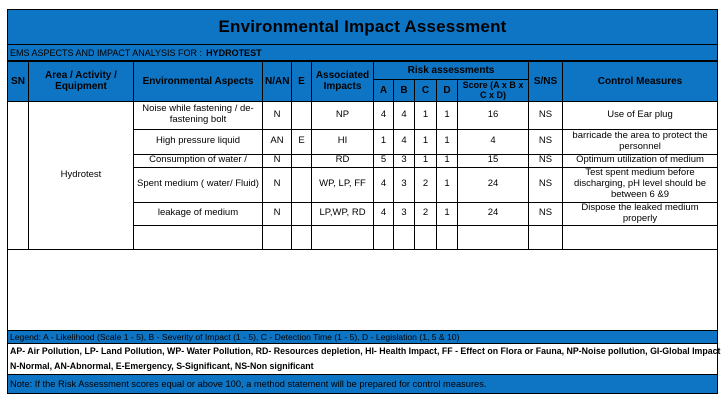  I want to click on col-header-b: B, so click(404, 90).